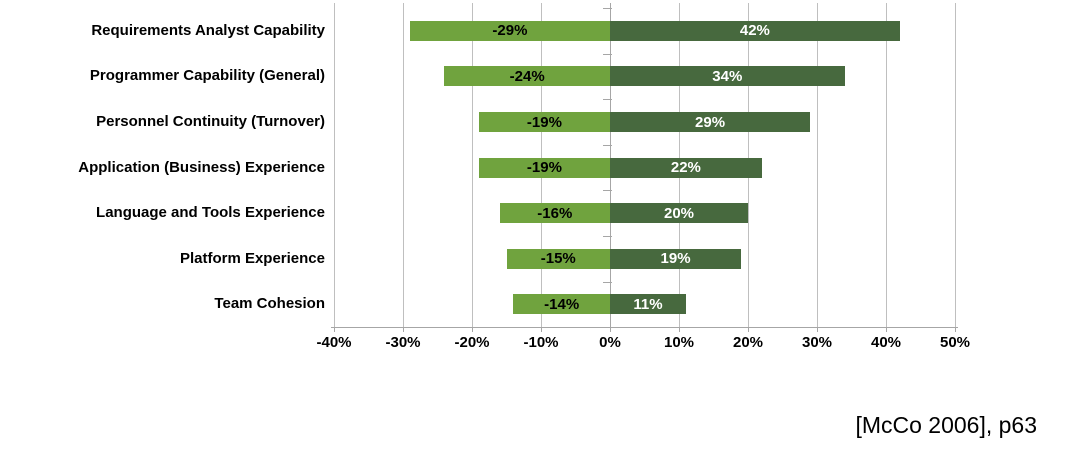 The width and height of the screenshot is (1066, 449). I want to click on x-axis-tick-label: 0%, so click(610, 342).